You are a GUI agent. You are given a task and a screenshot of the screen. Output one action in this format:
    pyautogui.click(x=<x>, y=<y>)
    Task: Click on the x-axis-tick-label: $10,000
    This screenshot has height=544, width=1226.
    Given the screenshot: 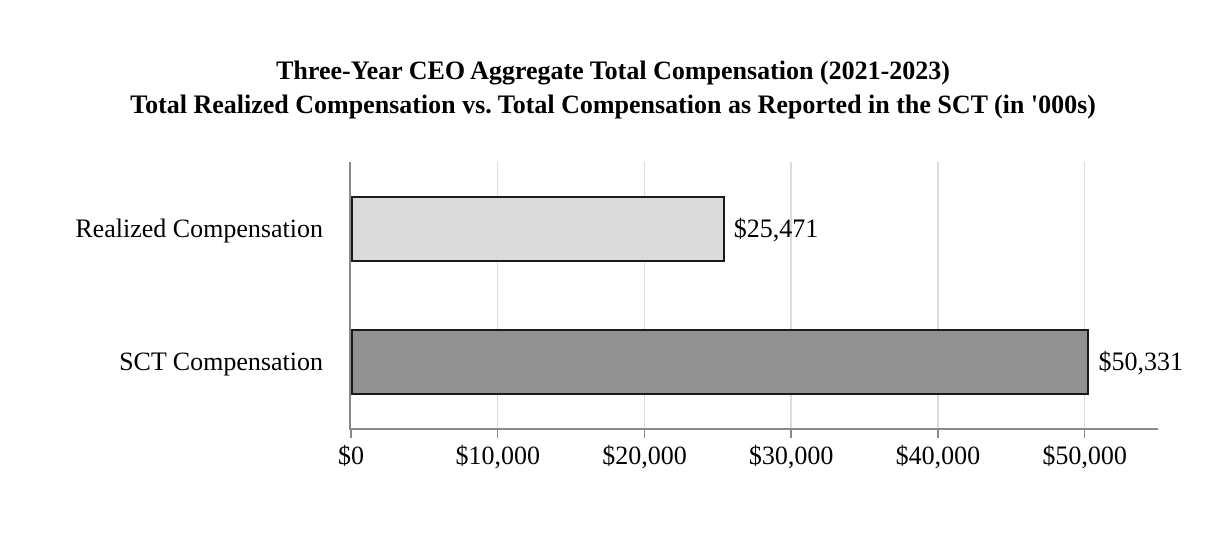 What is the action you would take?
    pyautogui.click(x=497, y=455)
    